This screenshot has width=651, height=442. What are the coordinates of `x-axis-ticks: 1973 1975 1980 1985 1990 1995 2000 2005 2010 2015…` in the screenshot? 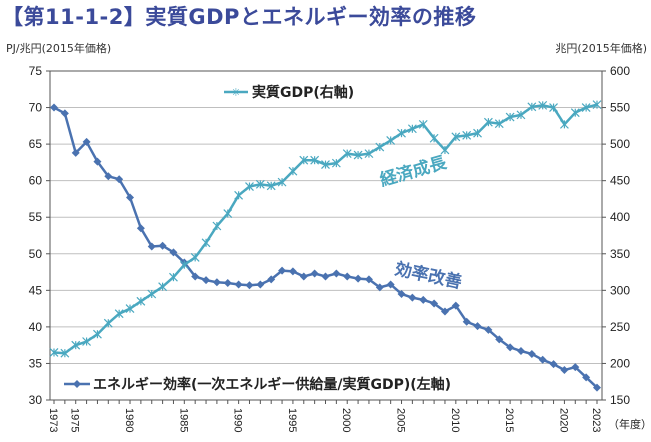 It's located at (324, 416).